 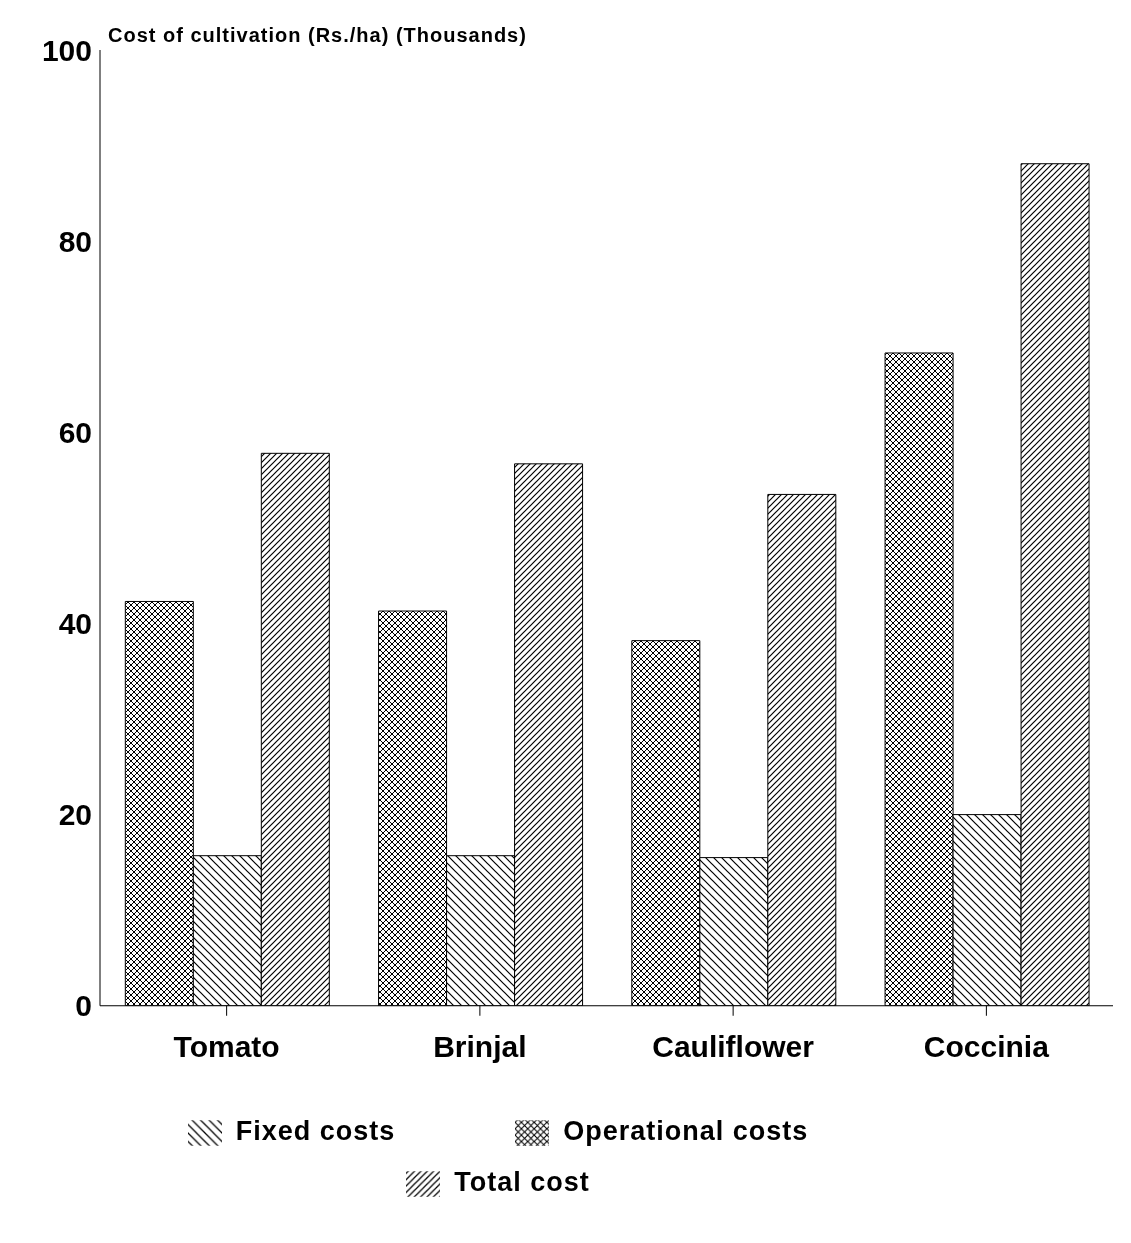 I want to click on y-tick-label: 20, so click(x=75, y=815).